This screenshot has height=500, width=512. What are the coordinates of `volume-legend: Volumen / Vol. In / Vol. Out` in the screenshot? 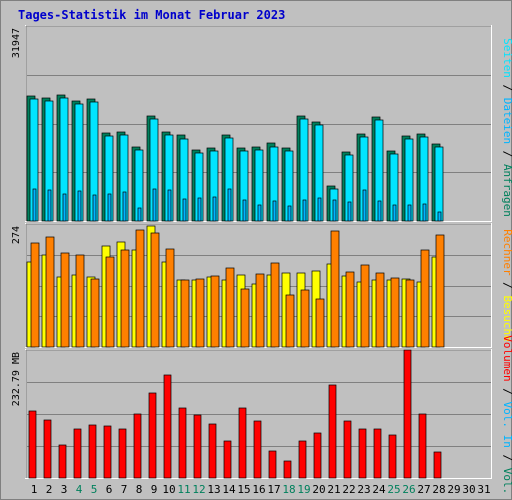 It's located at (506, 417).